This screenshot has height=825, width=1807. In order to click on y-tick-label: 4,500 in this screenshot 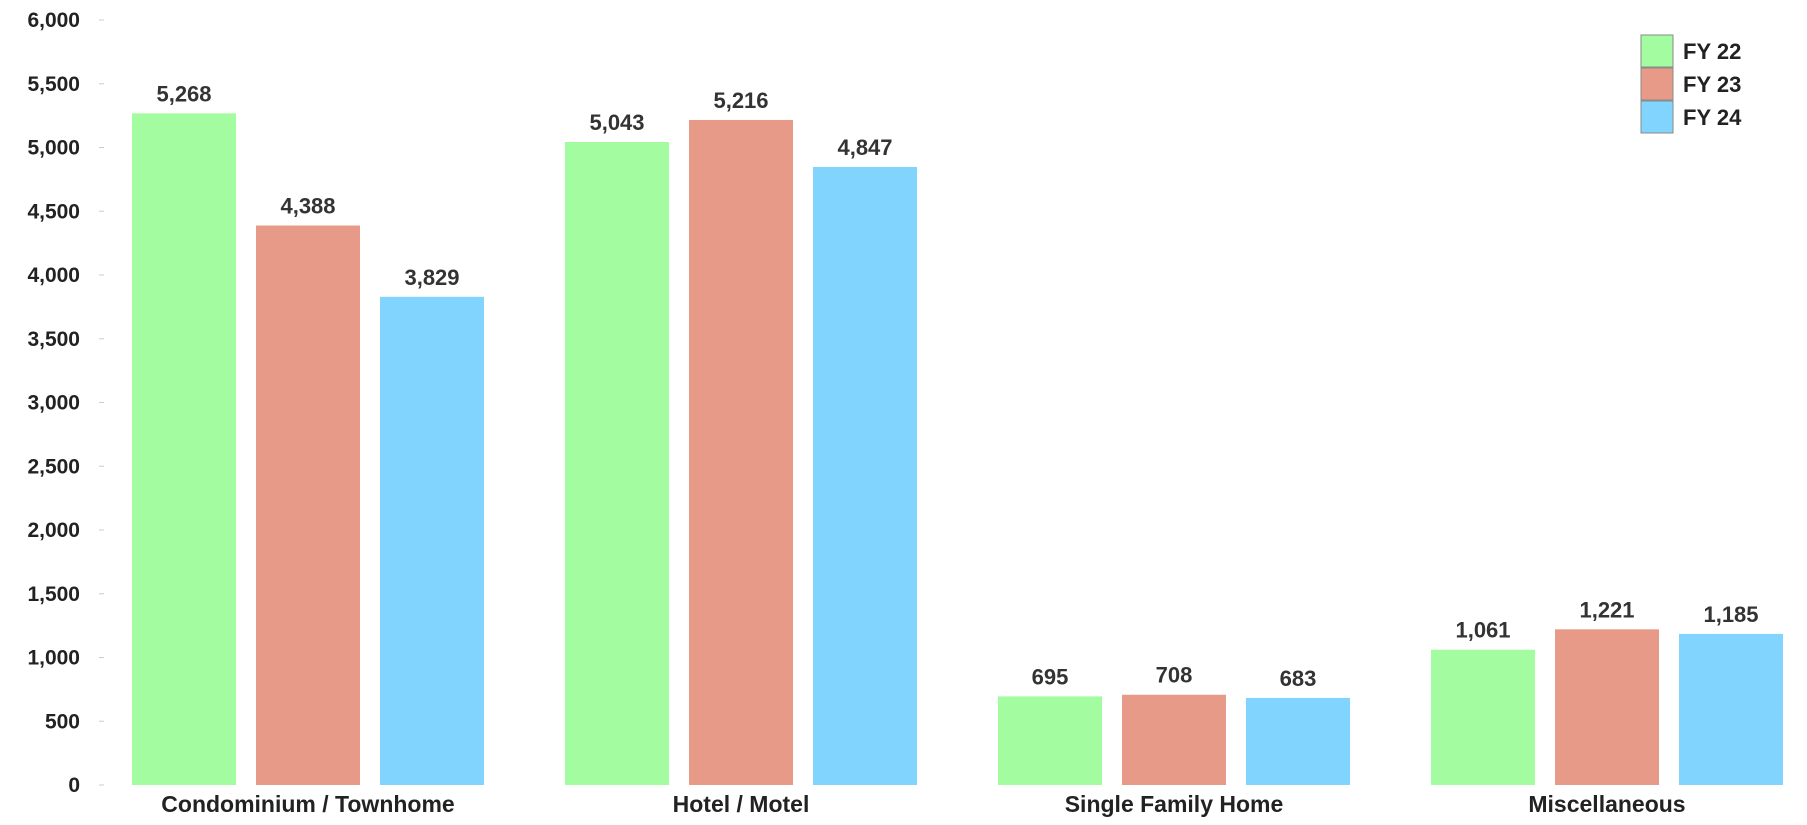, I will do `click(53, 211)`.